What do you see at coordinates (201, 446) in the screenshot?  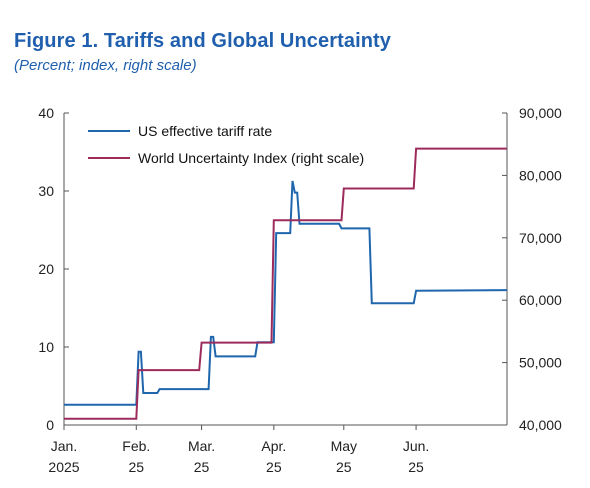 I see `x-tick-label-month: Mar.` at bounding box center [201, 446].